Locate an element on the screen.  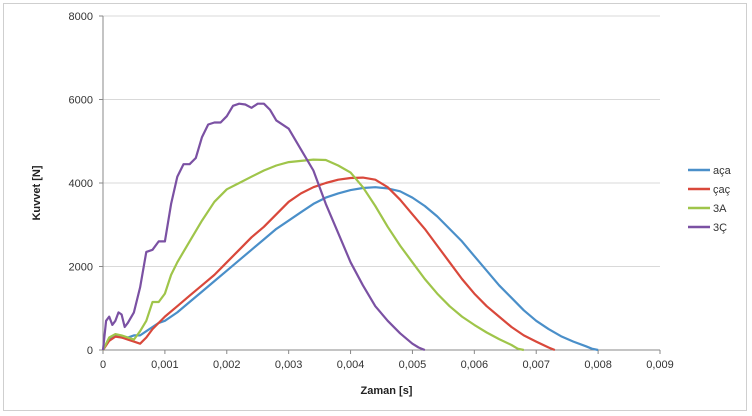
legend-label: aça is located at coordinates (722, 171).